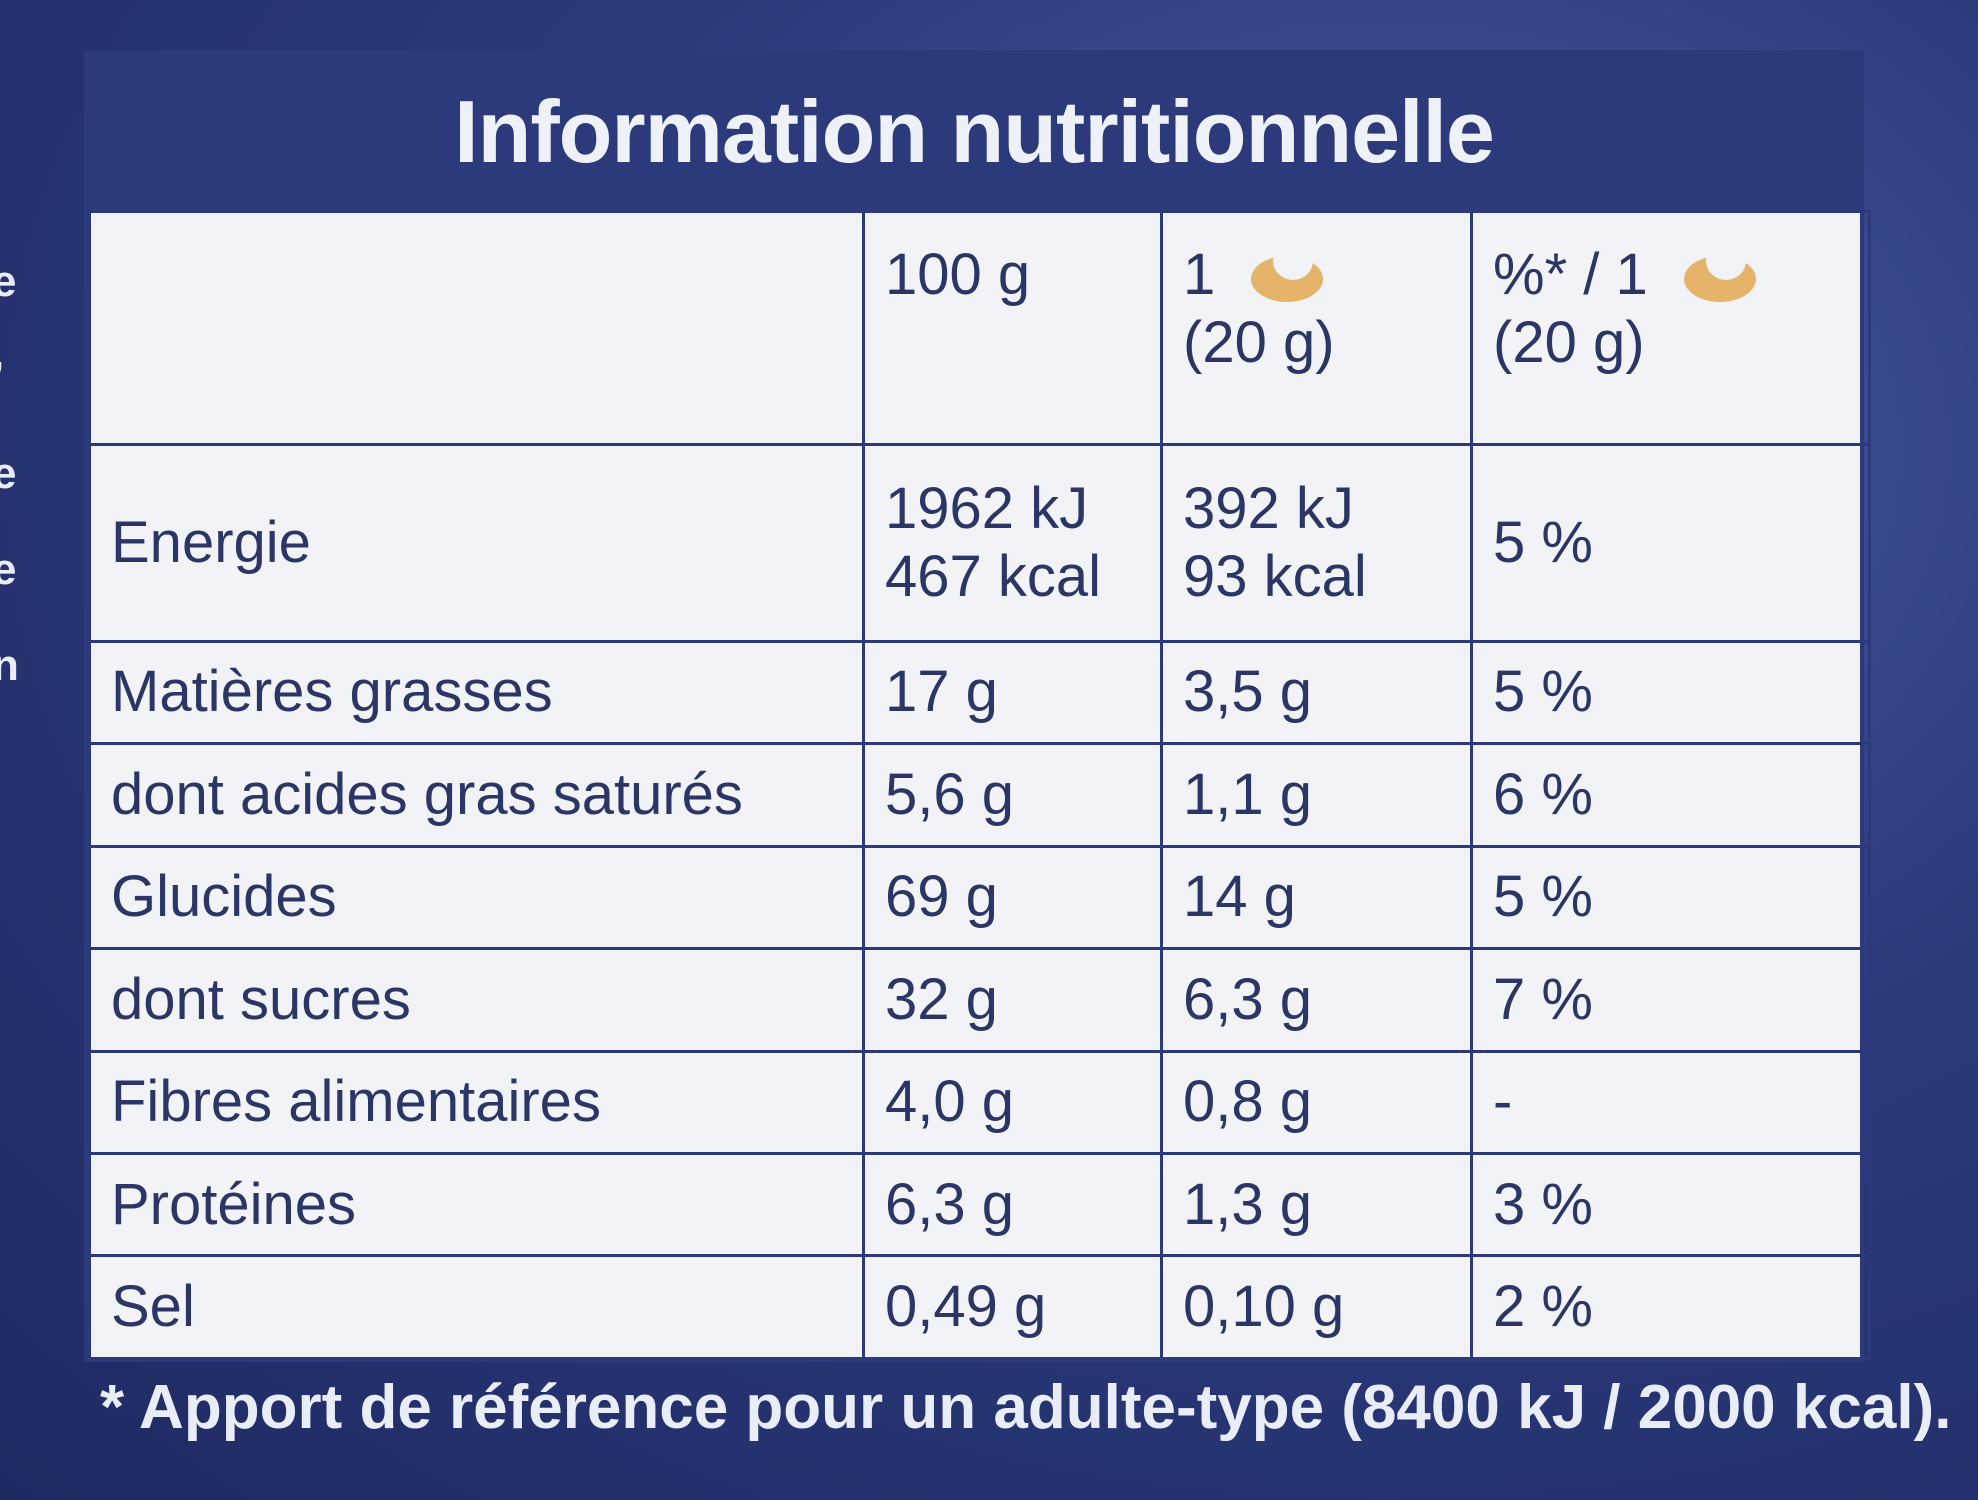  What do you see at coordinates (1012, 897) in the screenshot?
I see `row-per100: 69 g` at bounding box center [1012, 897].